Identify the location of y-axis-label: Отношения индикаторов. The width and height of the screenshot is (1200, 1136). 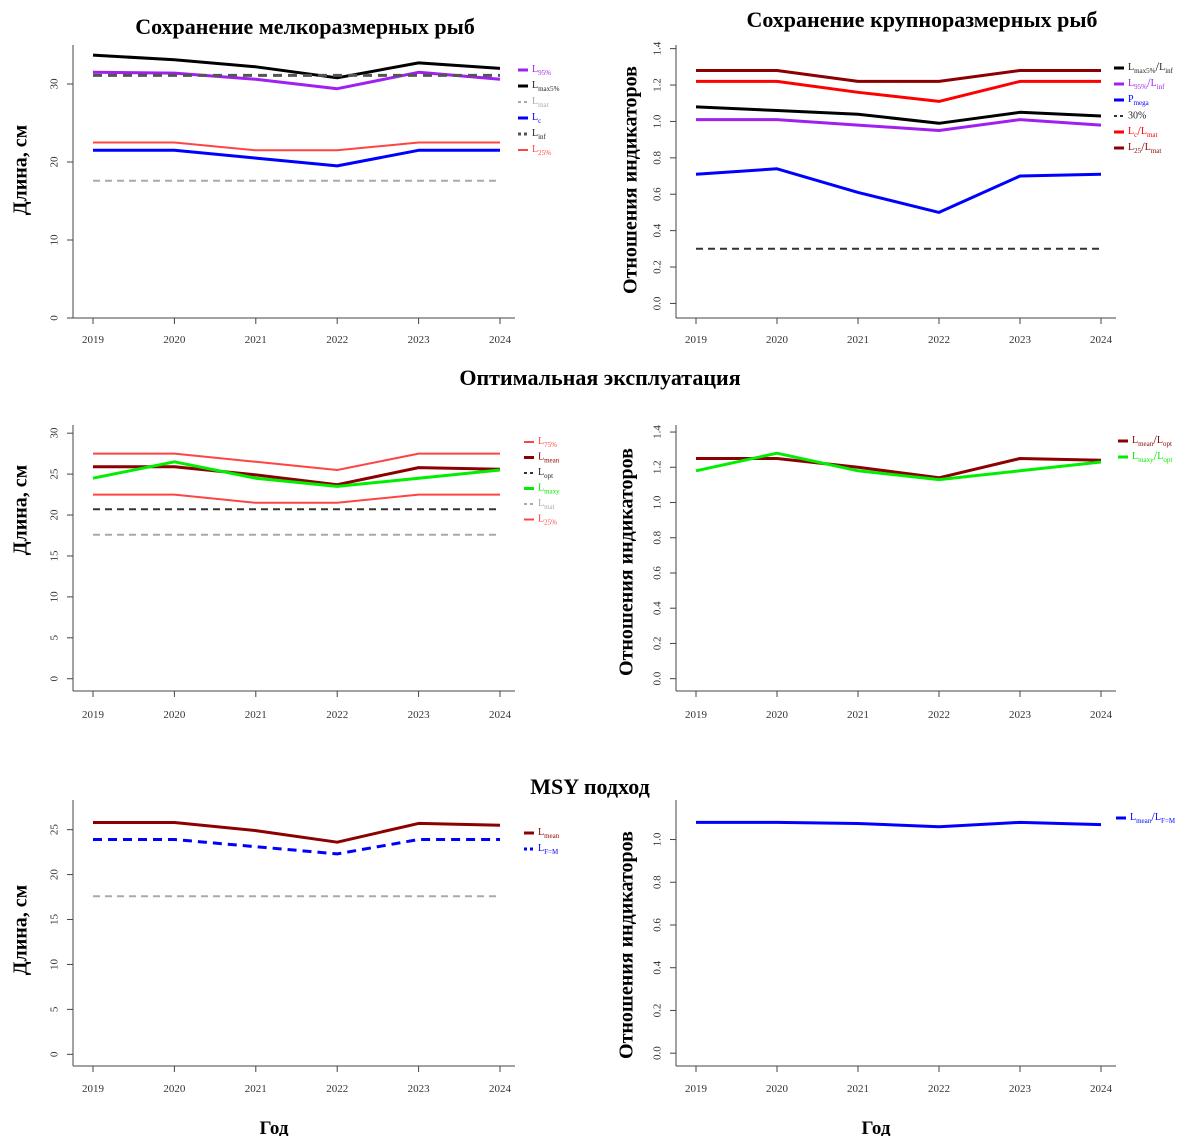
(631, 180).